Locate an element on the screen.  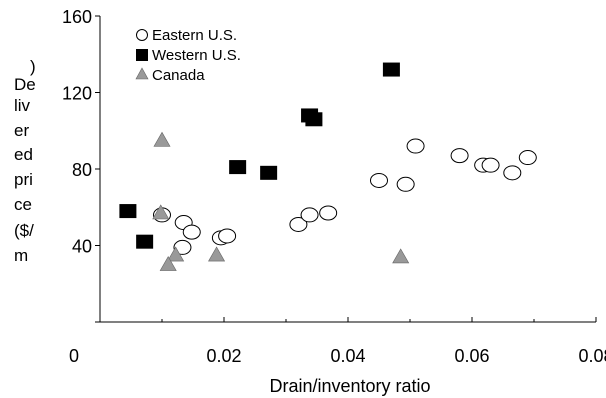
legend-entry-canada: Canada is located at coordinates (170, 75).